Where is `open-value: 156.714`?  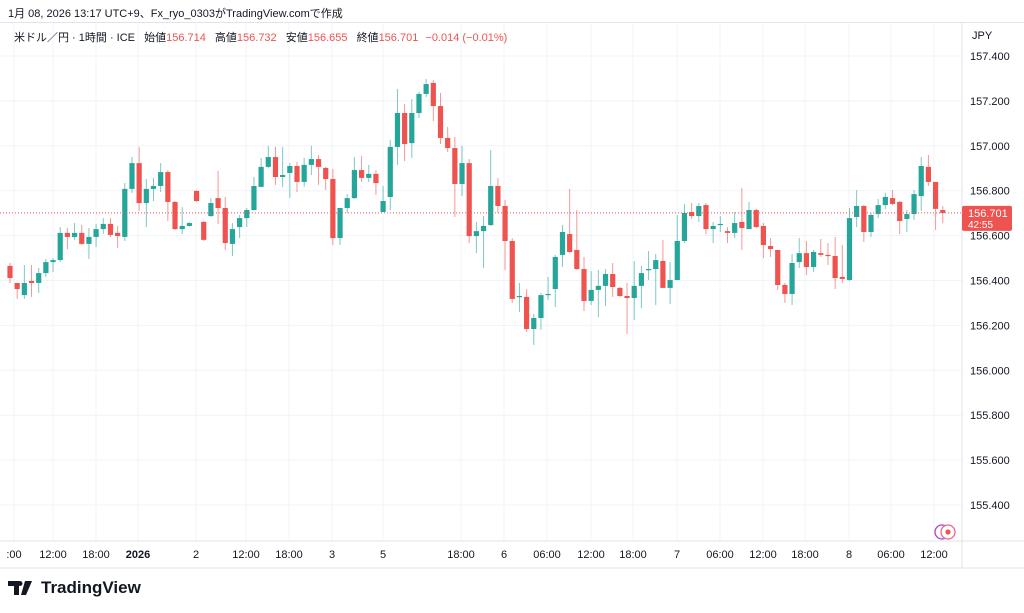 open-value: 156.714 is located at coordinates (186, 38).